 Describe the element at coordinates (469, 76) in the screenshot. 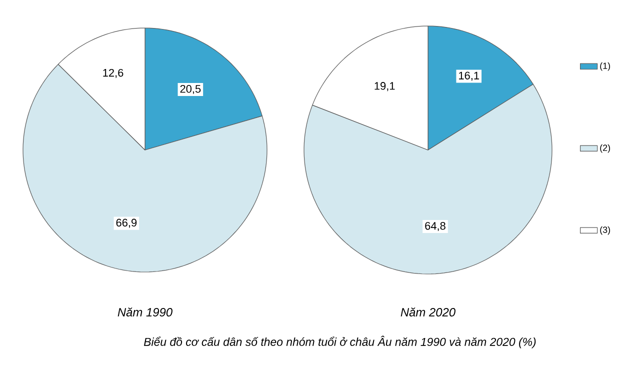

I see `data-label: 16,1` at that location.